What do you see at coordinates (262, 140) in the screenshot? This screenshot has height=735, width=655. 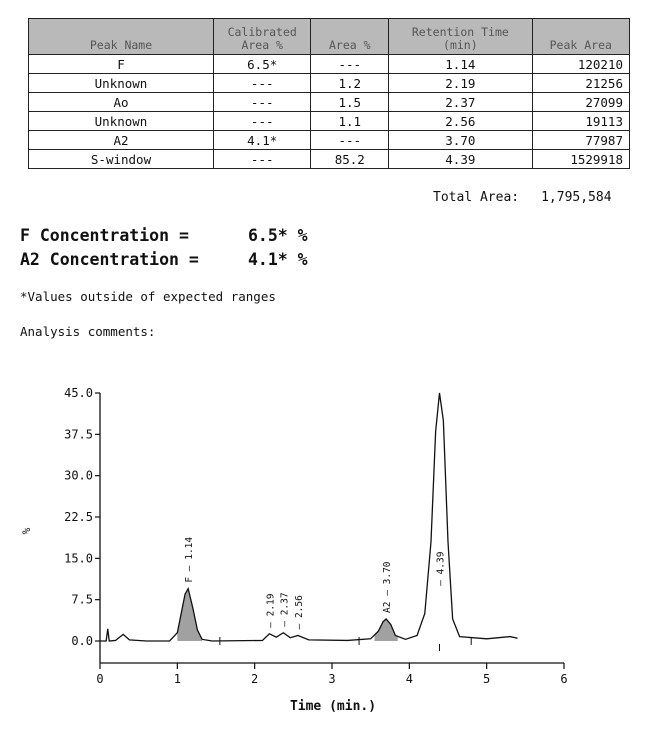 I see `cell-calibrated-area: 4.1*` at bounding box center [262, 140].